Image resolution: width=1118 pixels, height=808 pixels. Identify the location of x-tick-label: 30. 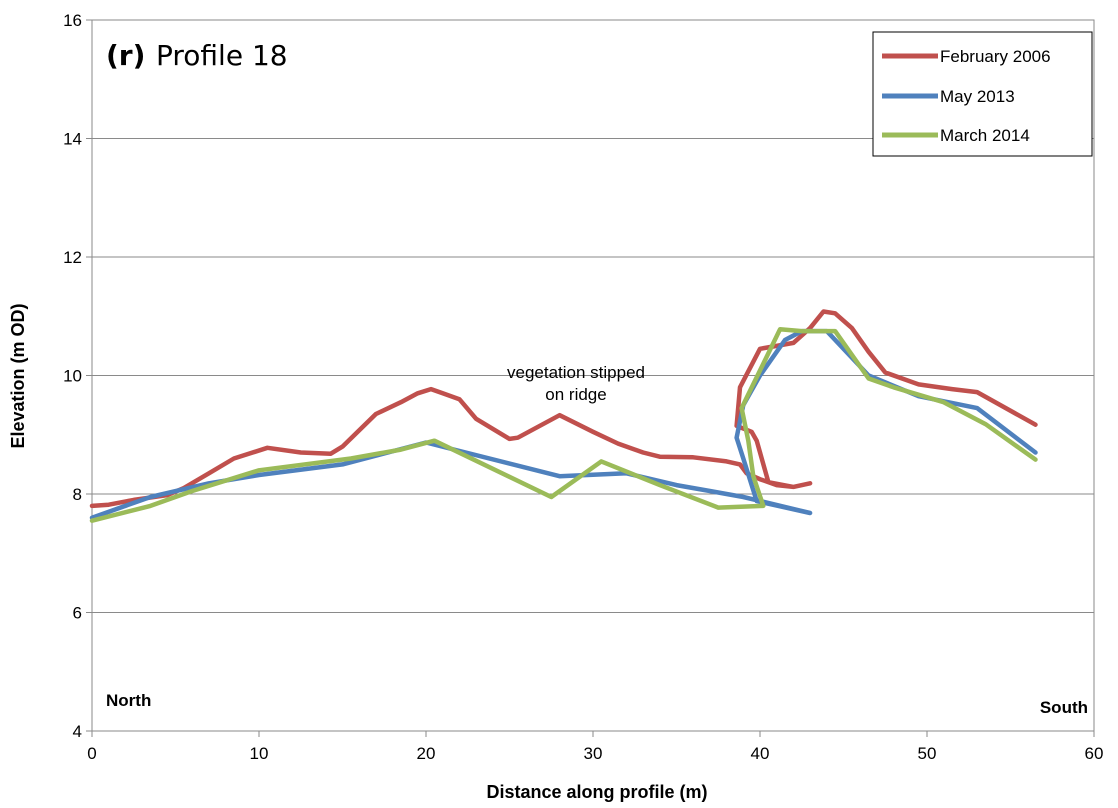
(593, 753).